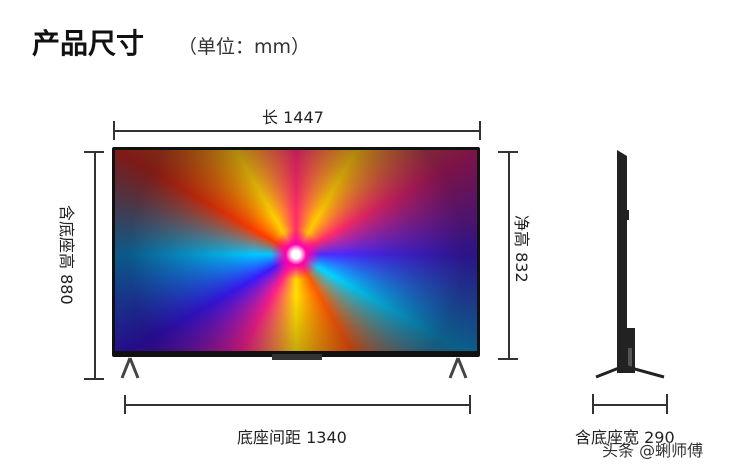 The image size is (731, 469). What do you see at coordinates (630, 264) in the screenshot?
I see `tv-side-image` at bounding box center [630, 264].